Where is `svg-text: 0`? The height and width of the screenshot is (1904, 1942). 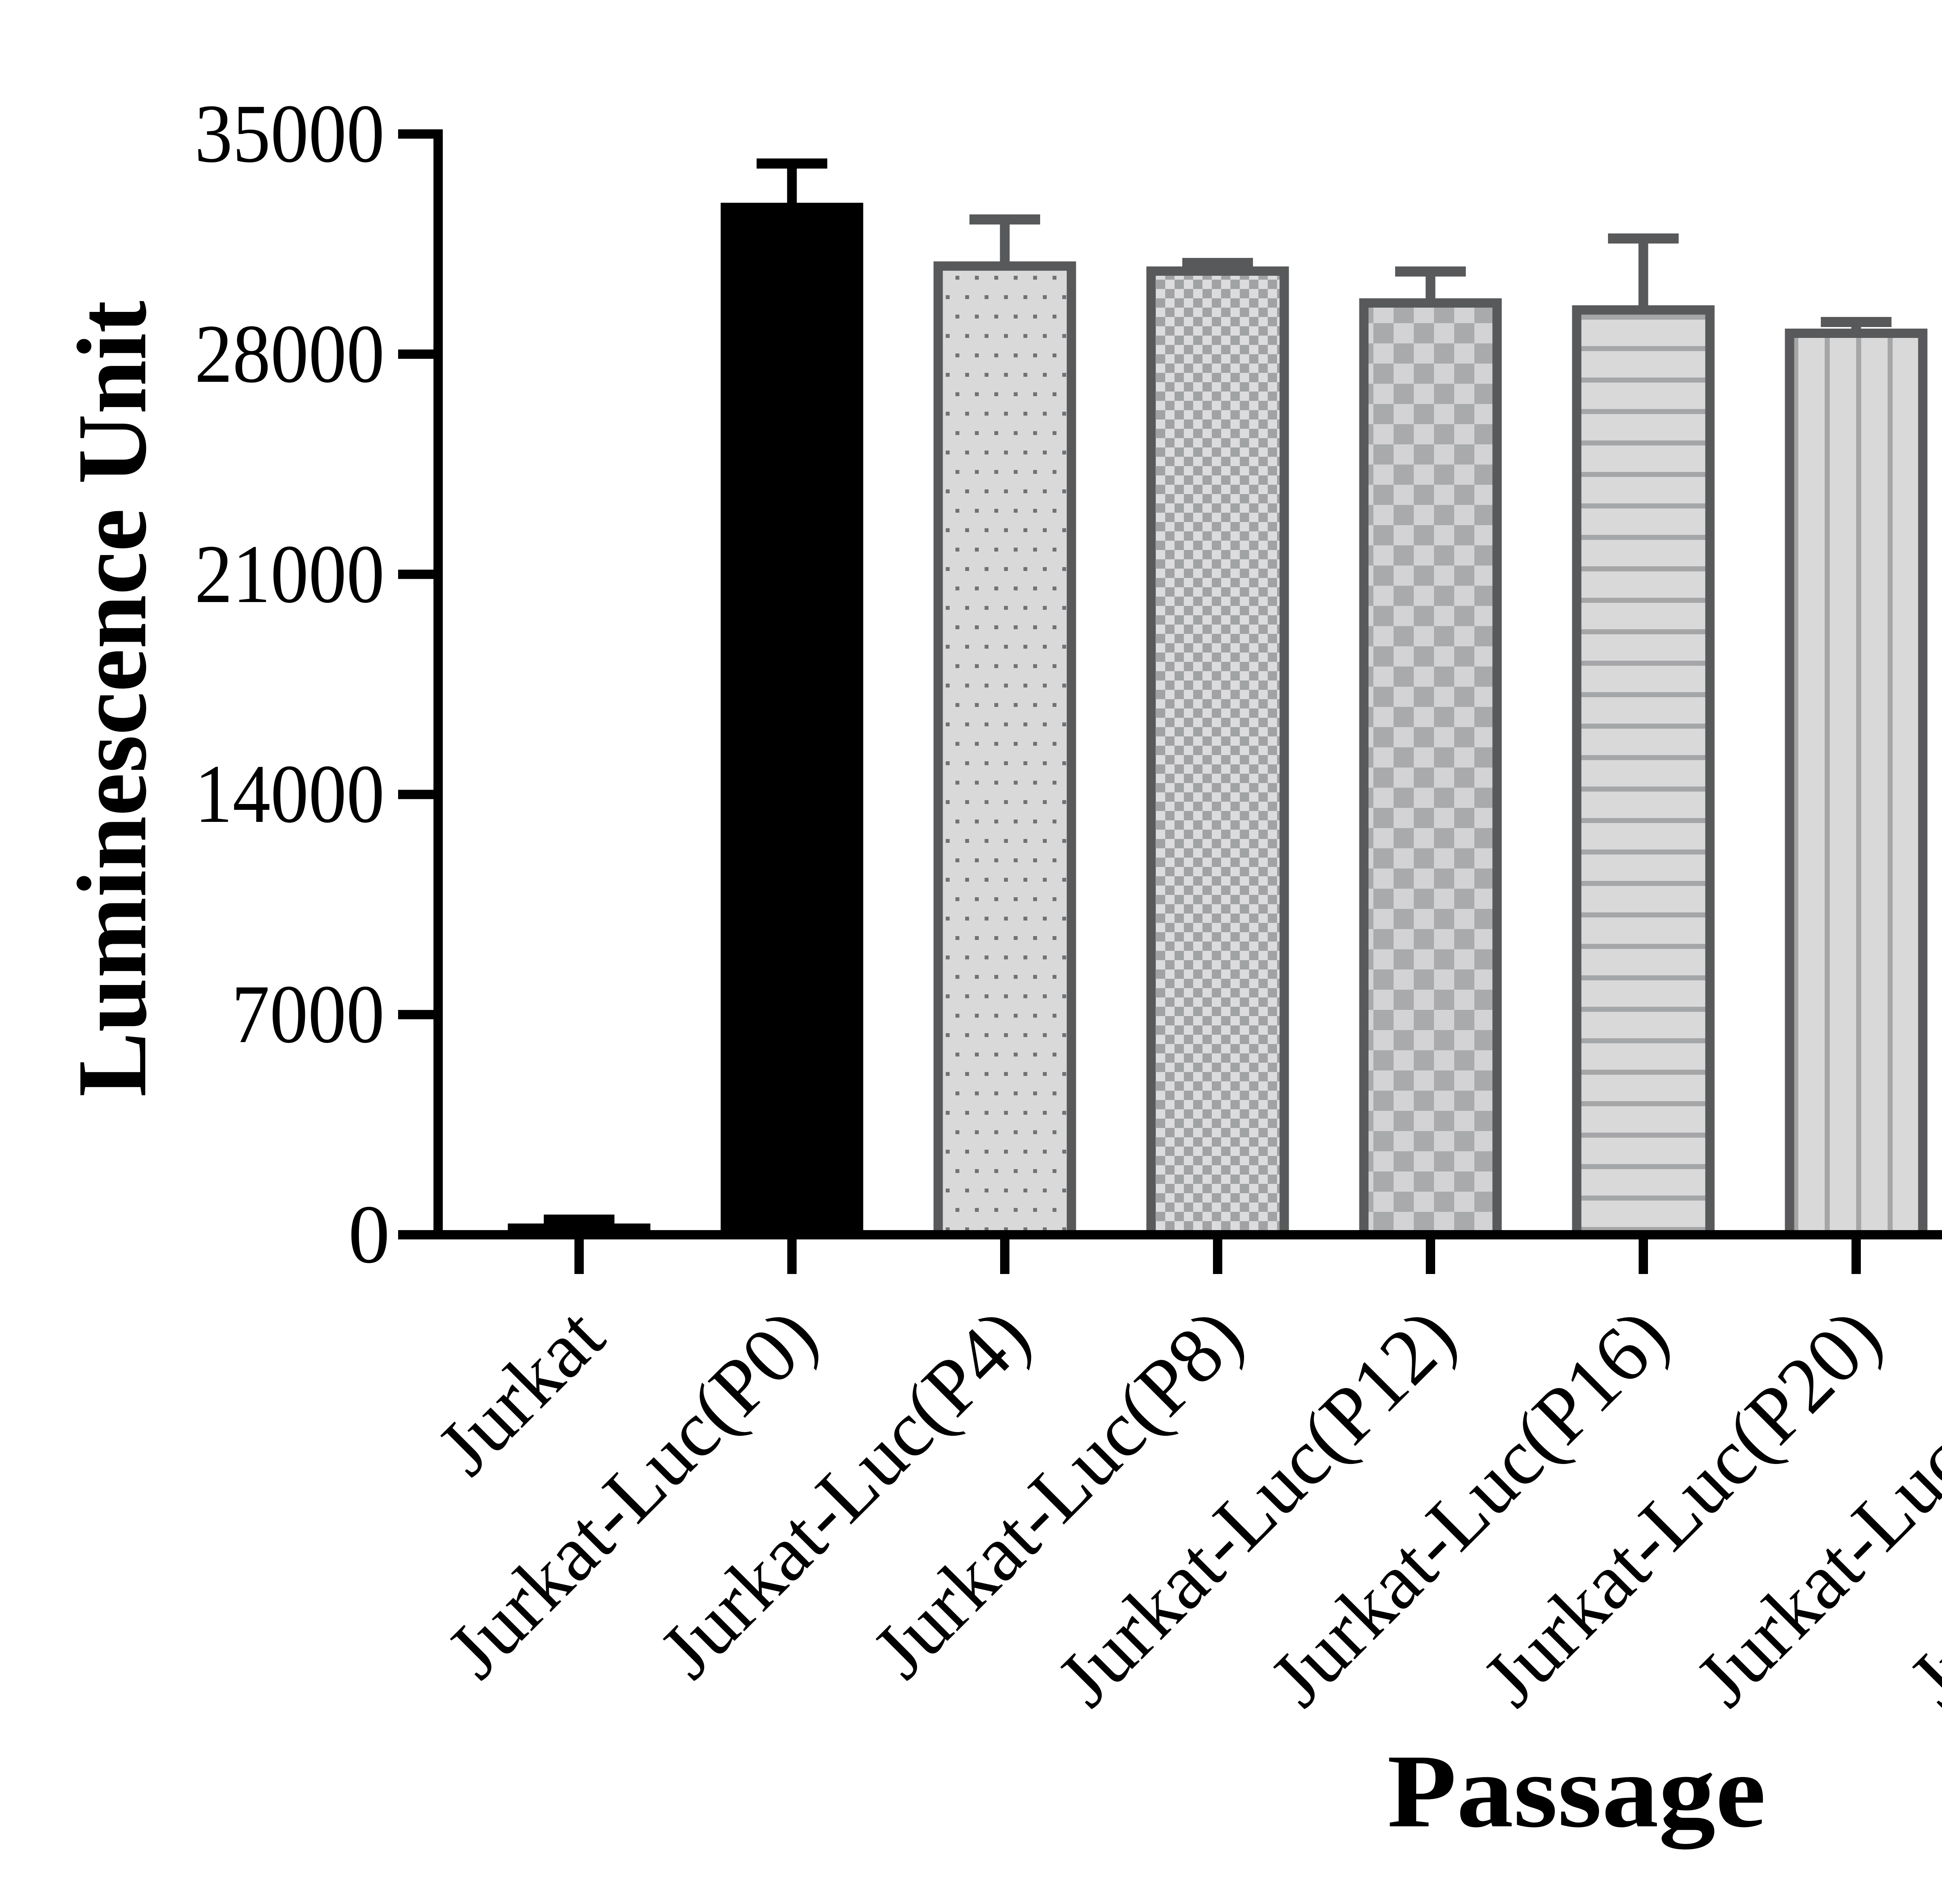 svg-text: 0 is located at coordinates (369, 1235).